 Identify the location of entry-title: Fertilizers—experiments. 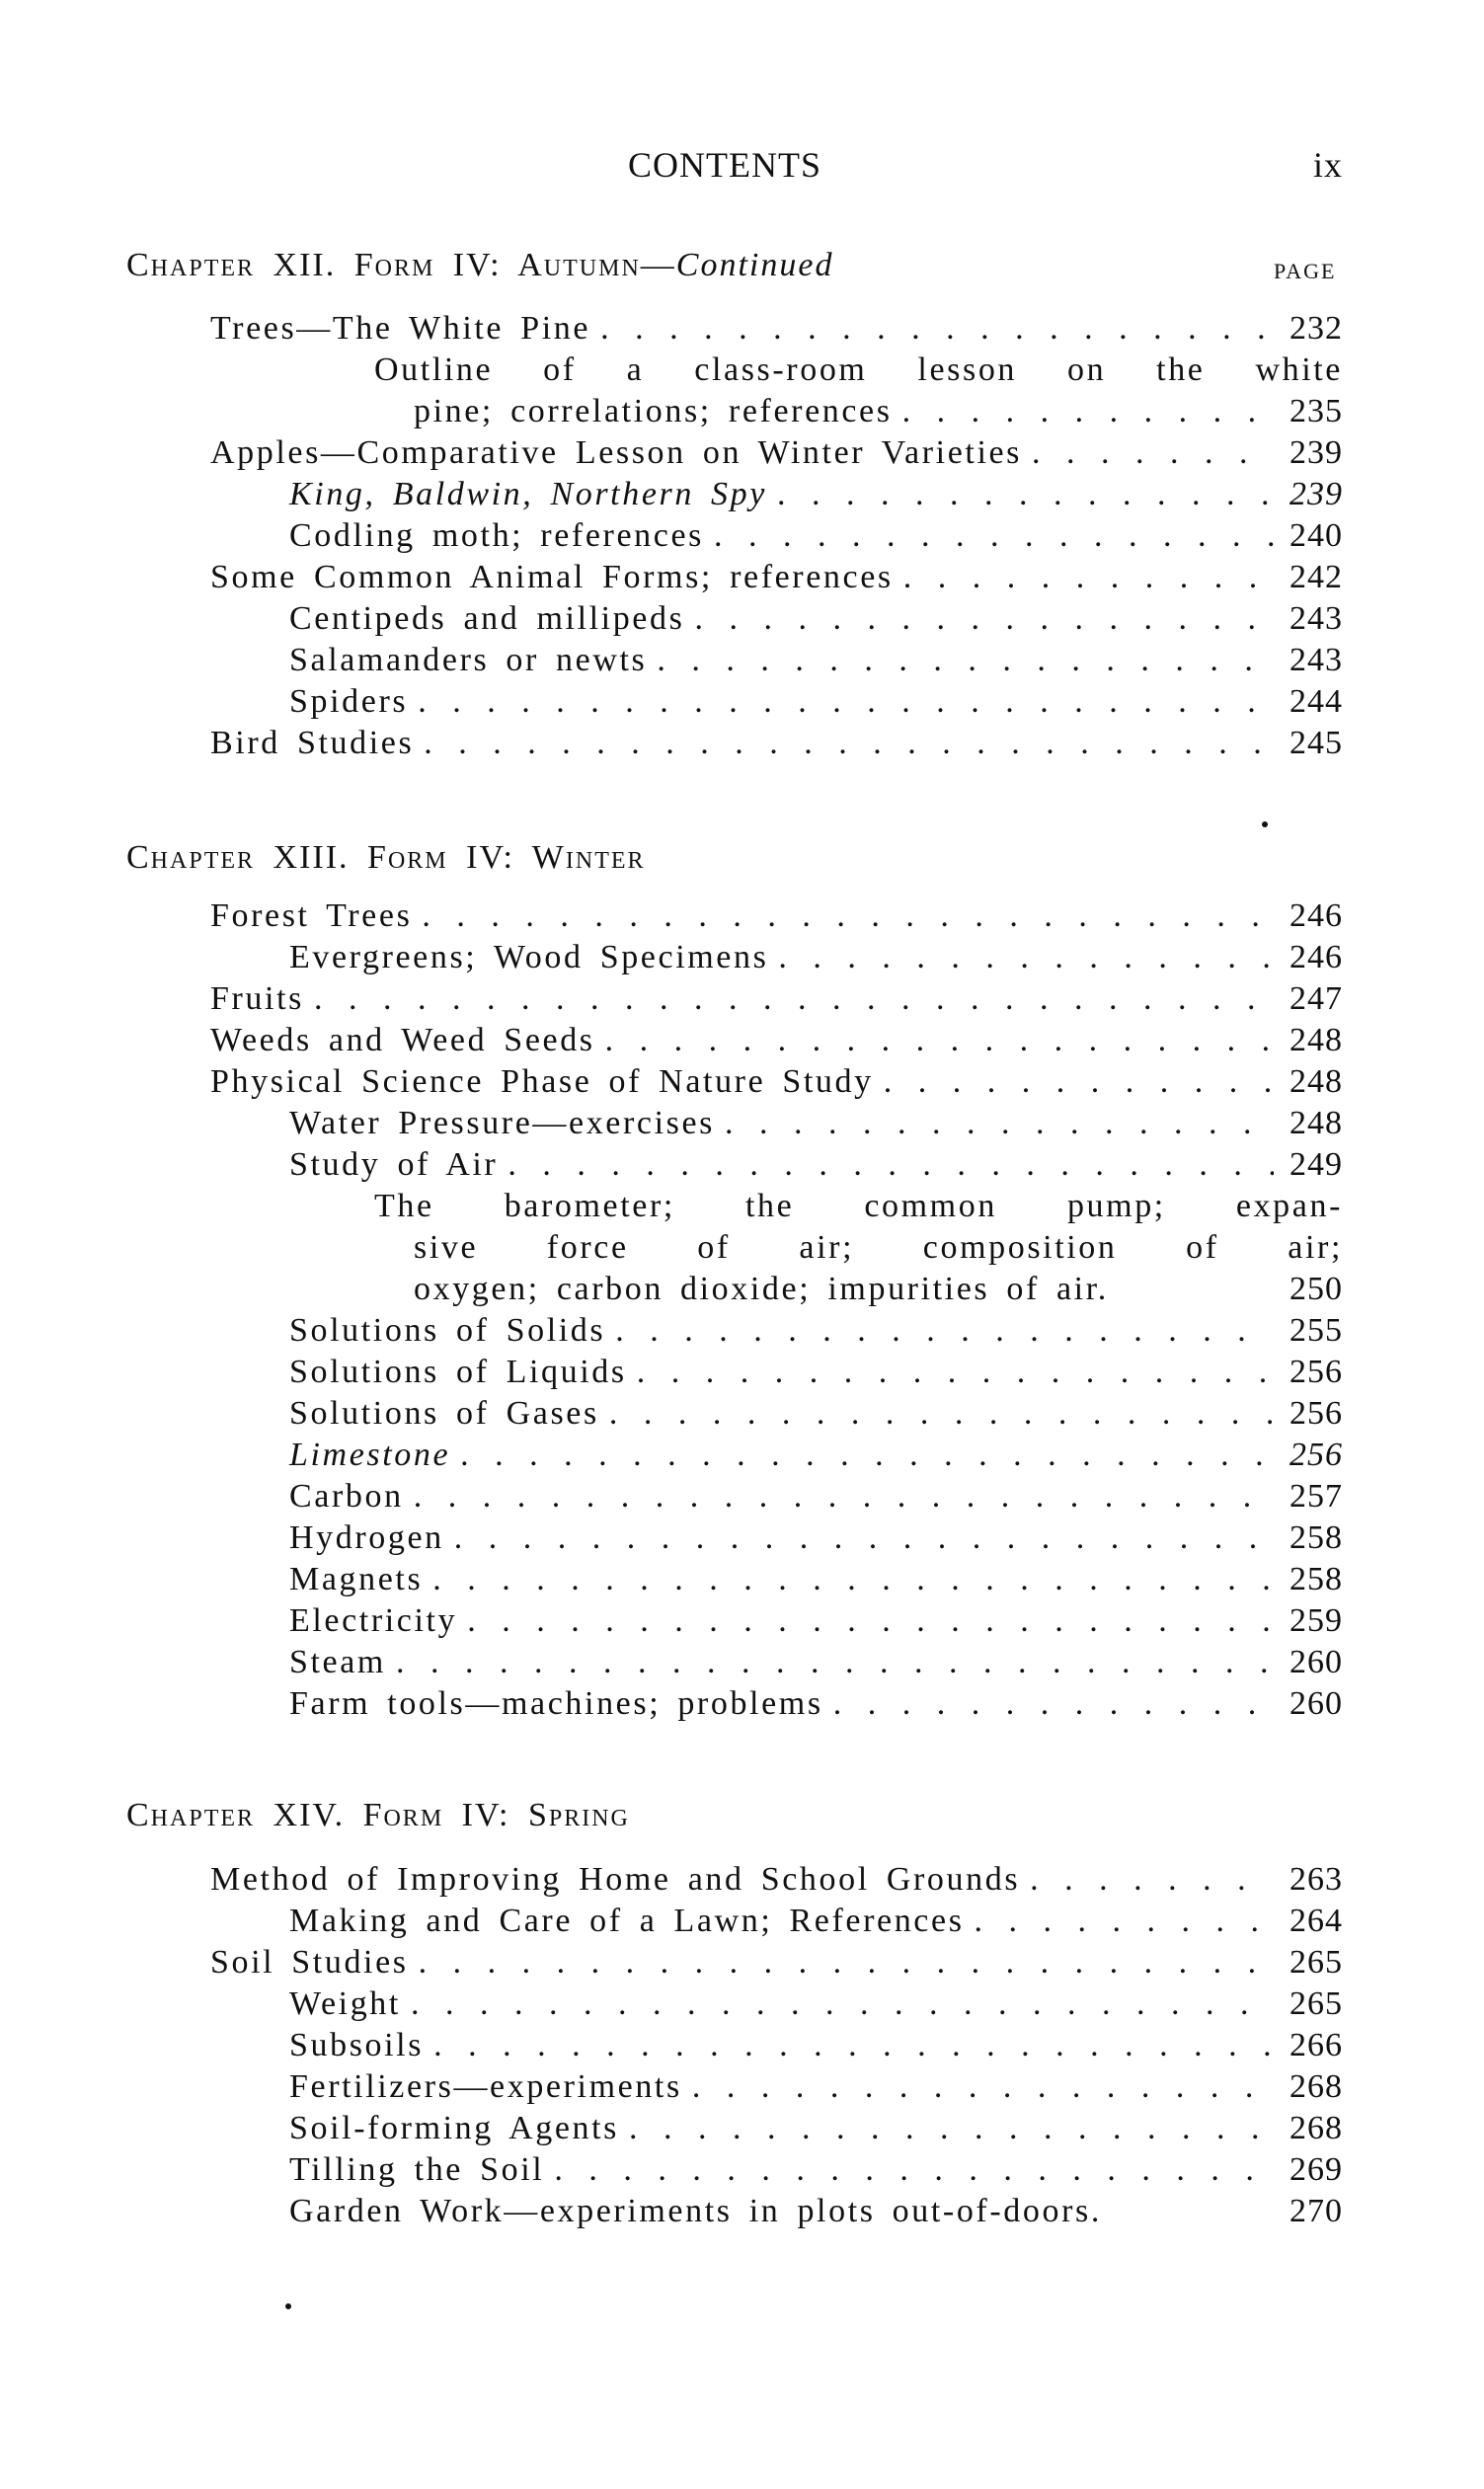
(486, 2086).